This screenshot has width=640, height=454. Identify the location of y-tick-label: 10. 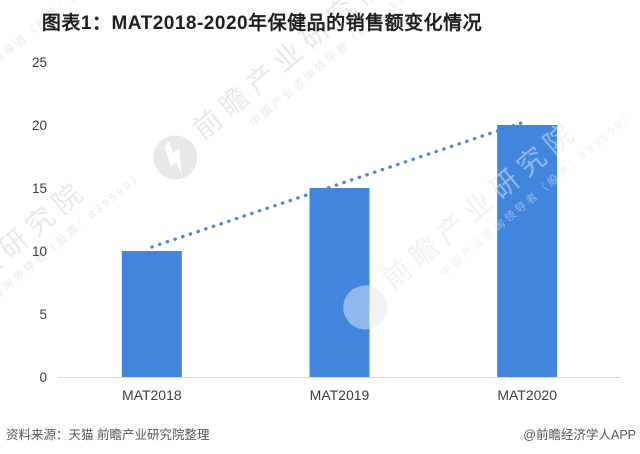
(39, 251).